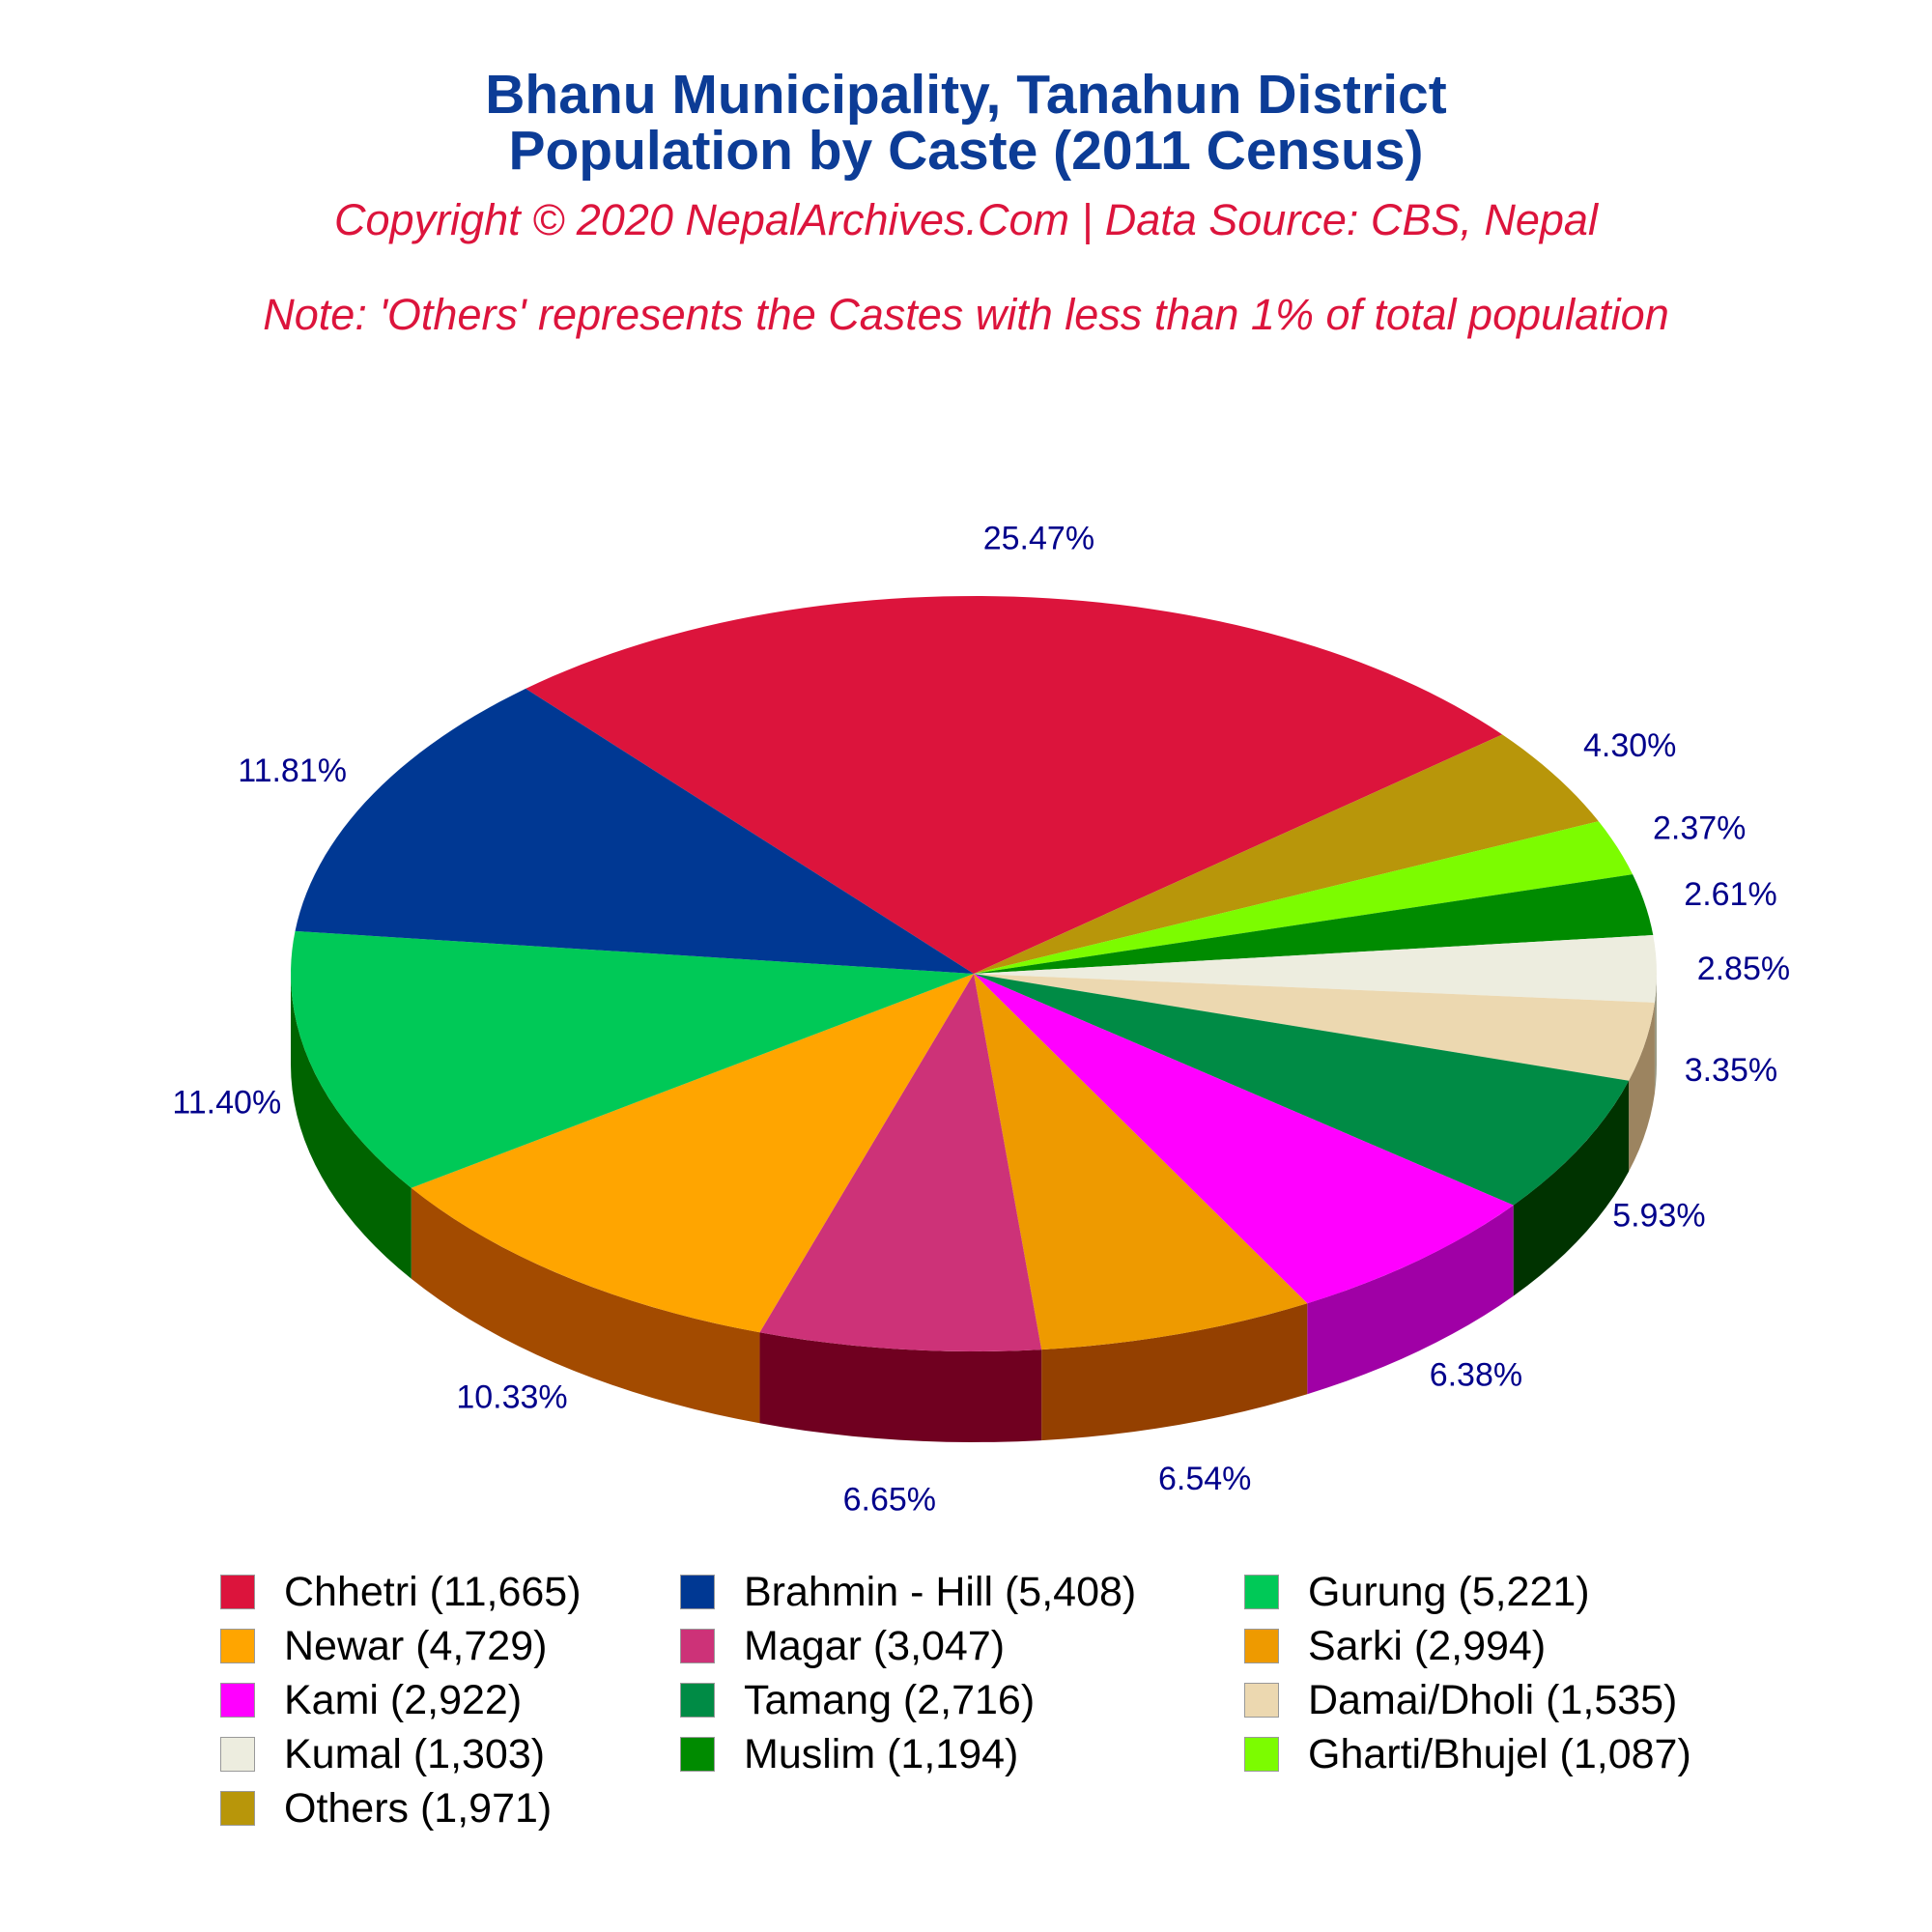  Describe the element at coordinates (1261, 1646) in the screenshot. I see `legend-swatch-sarki` at that location.